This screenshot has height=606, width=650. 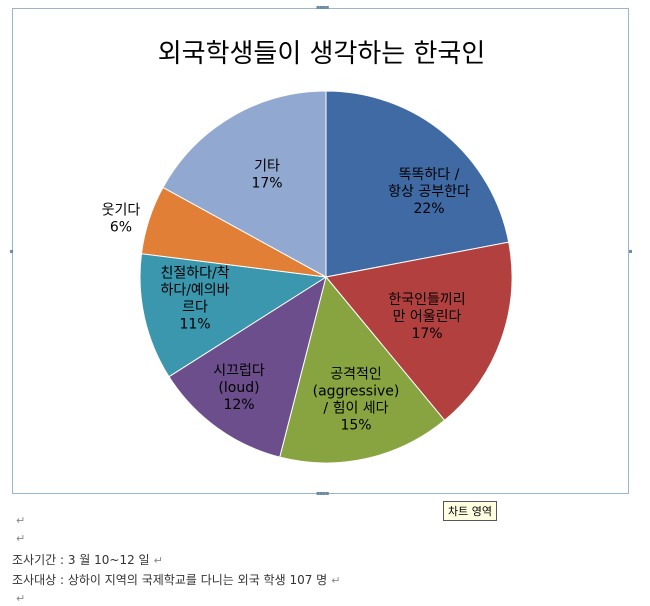 I want to click on slice-value-label: 6%, so click(x=121, y=228).